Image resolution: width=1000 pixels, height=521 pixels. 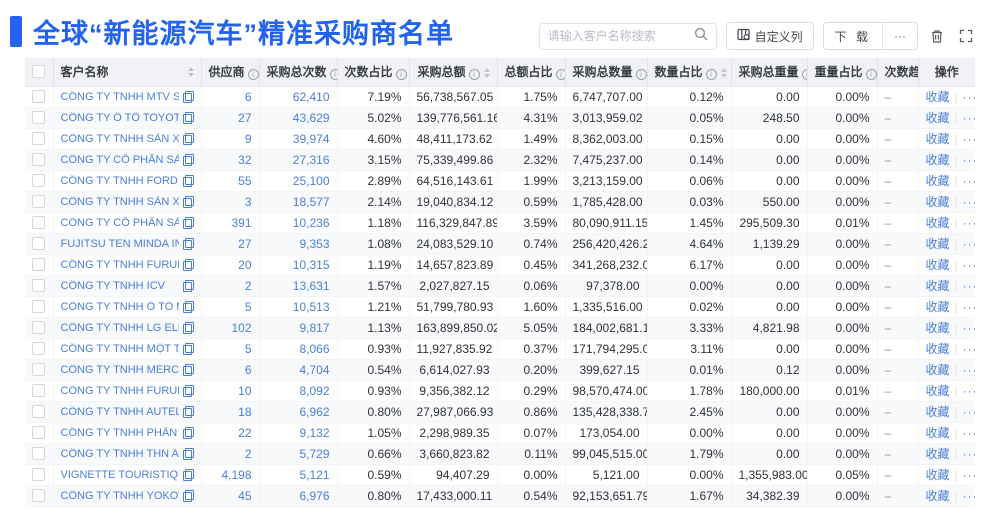 What do you see at coordinates (373, 72) in the screenshot?
I see `col-header-times_pct: 次数占比 i` at bounding box center [373, 72].